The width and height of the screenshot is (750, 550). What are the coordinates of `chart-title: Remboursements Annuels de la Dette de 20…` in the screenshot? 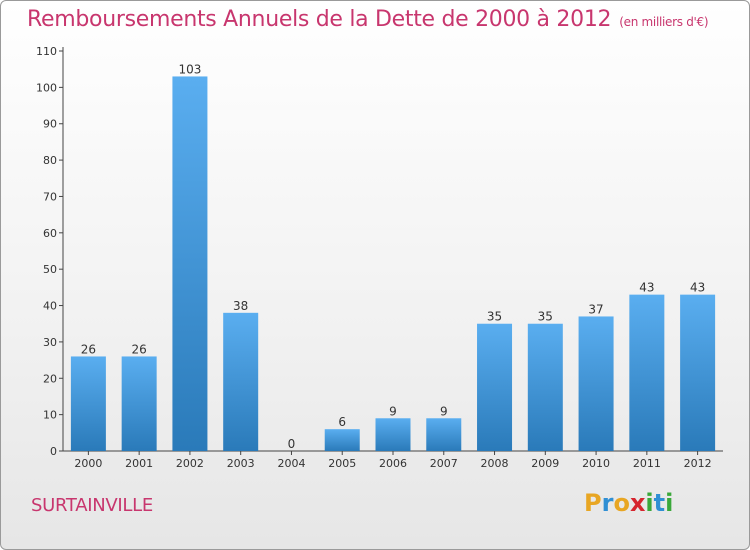 It's located at (368, 19).